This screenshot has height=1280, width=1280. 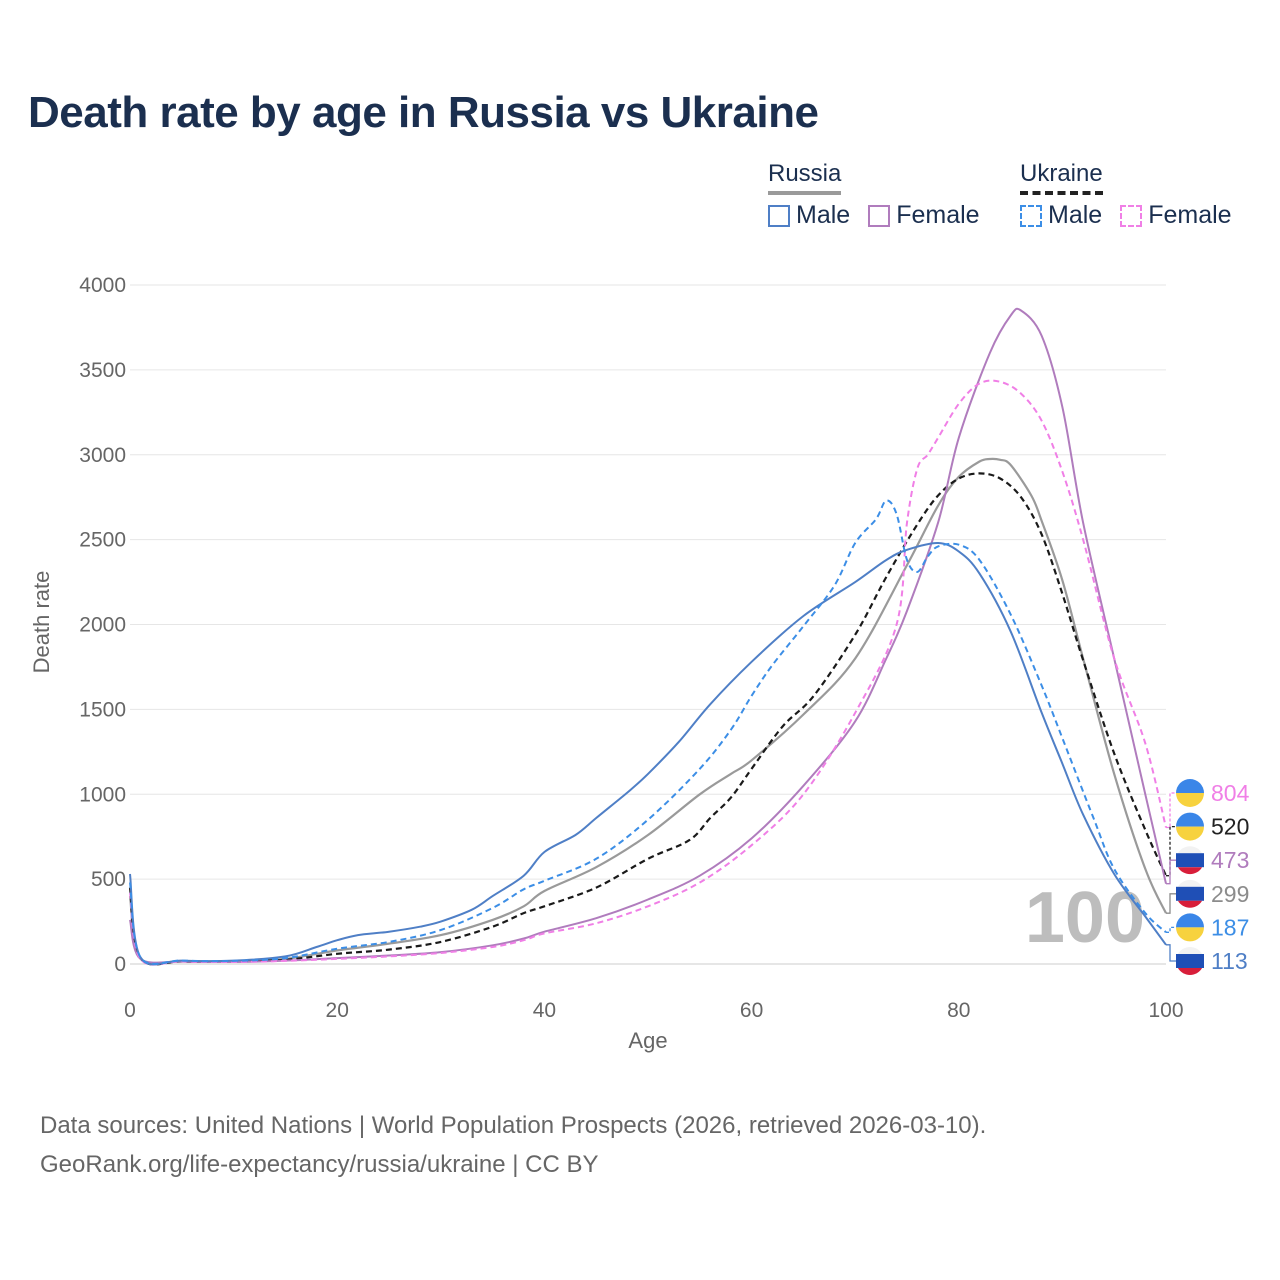 I want to click on end-labels: 804 520 473 299 187 113, so click(x=1230, y=877).